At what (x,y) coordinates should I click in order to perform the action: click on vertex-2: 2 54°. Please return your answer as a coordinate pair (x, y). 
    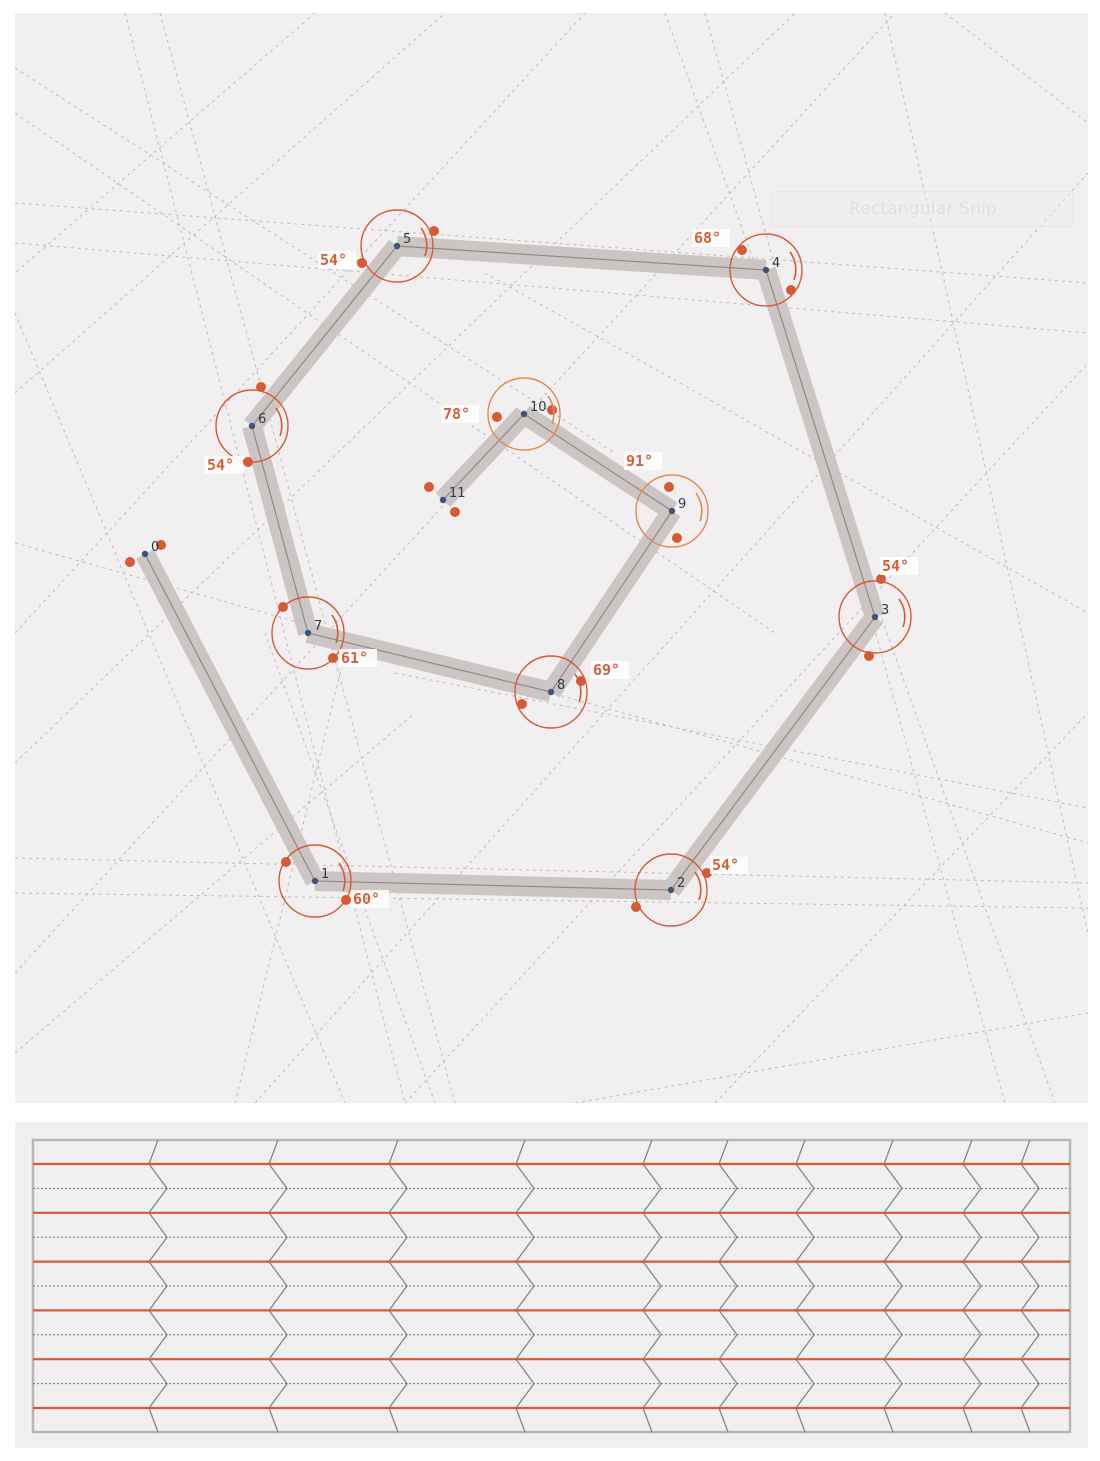
    Looking at the image, I should click on (691, 890).